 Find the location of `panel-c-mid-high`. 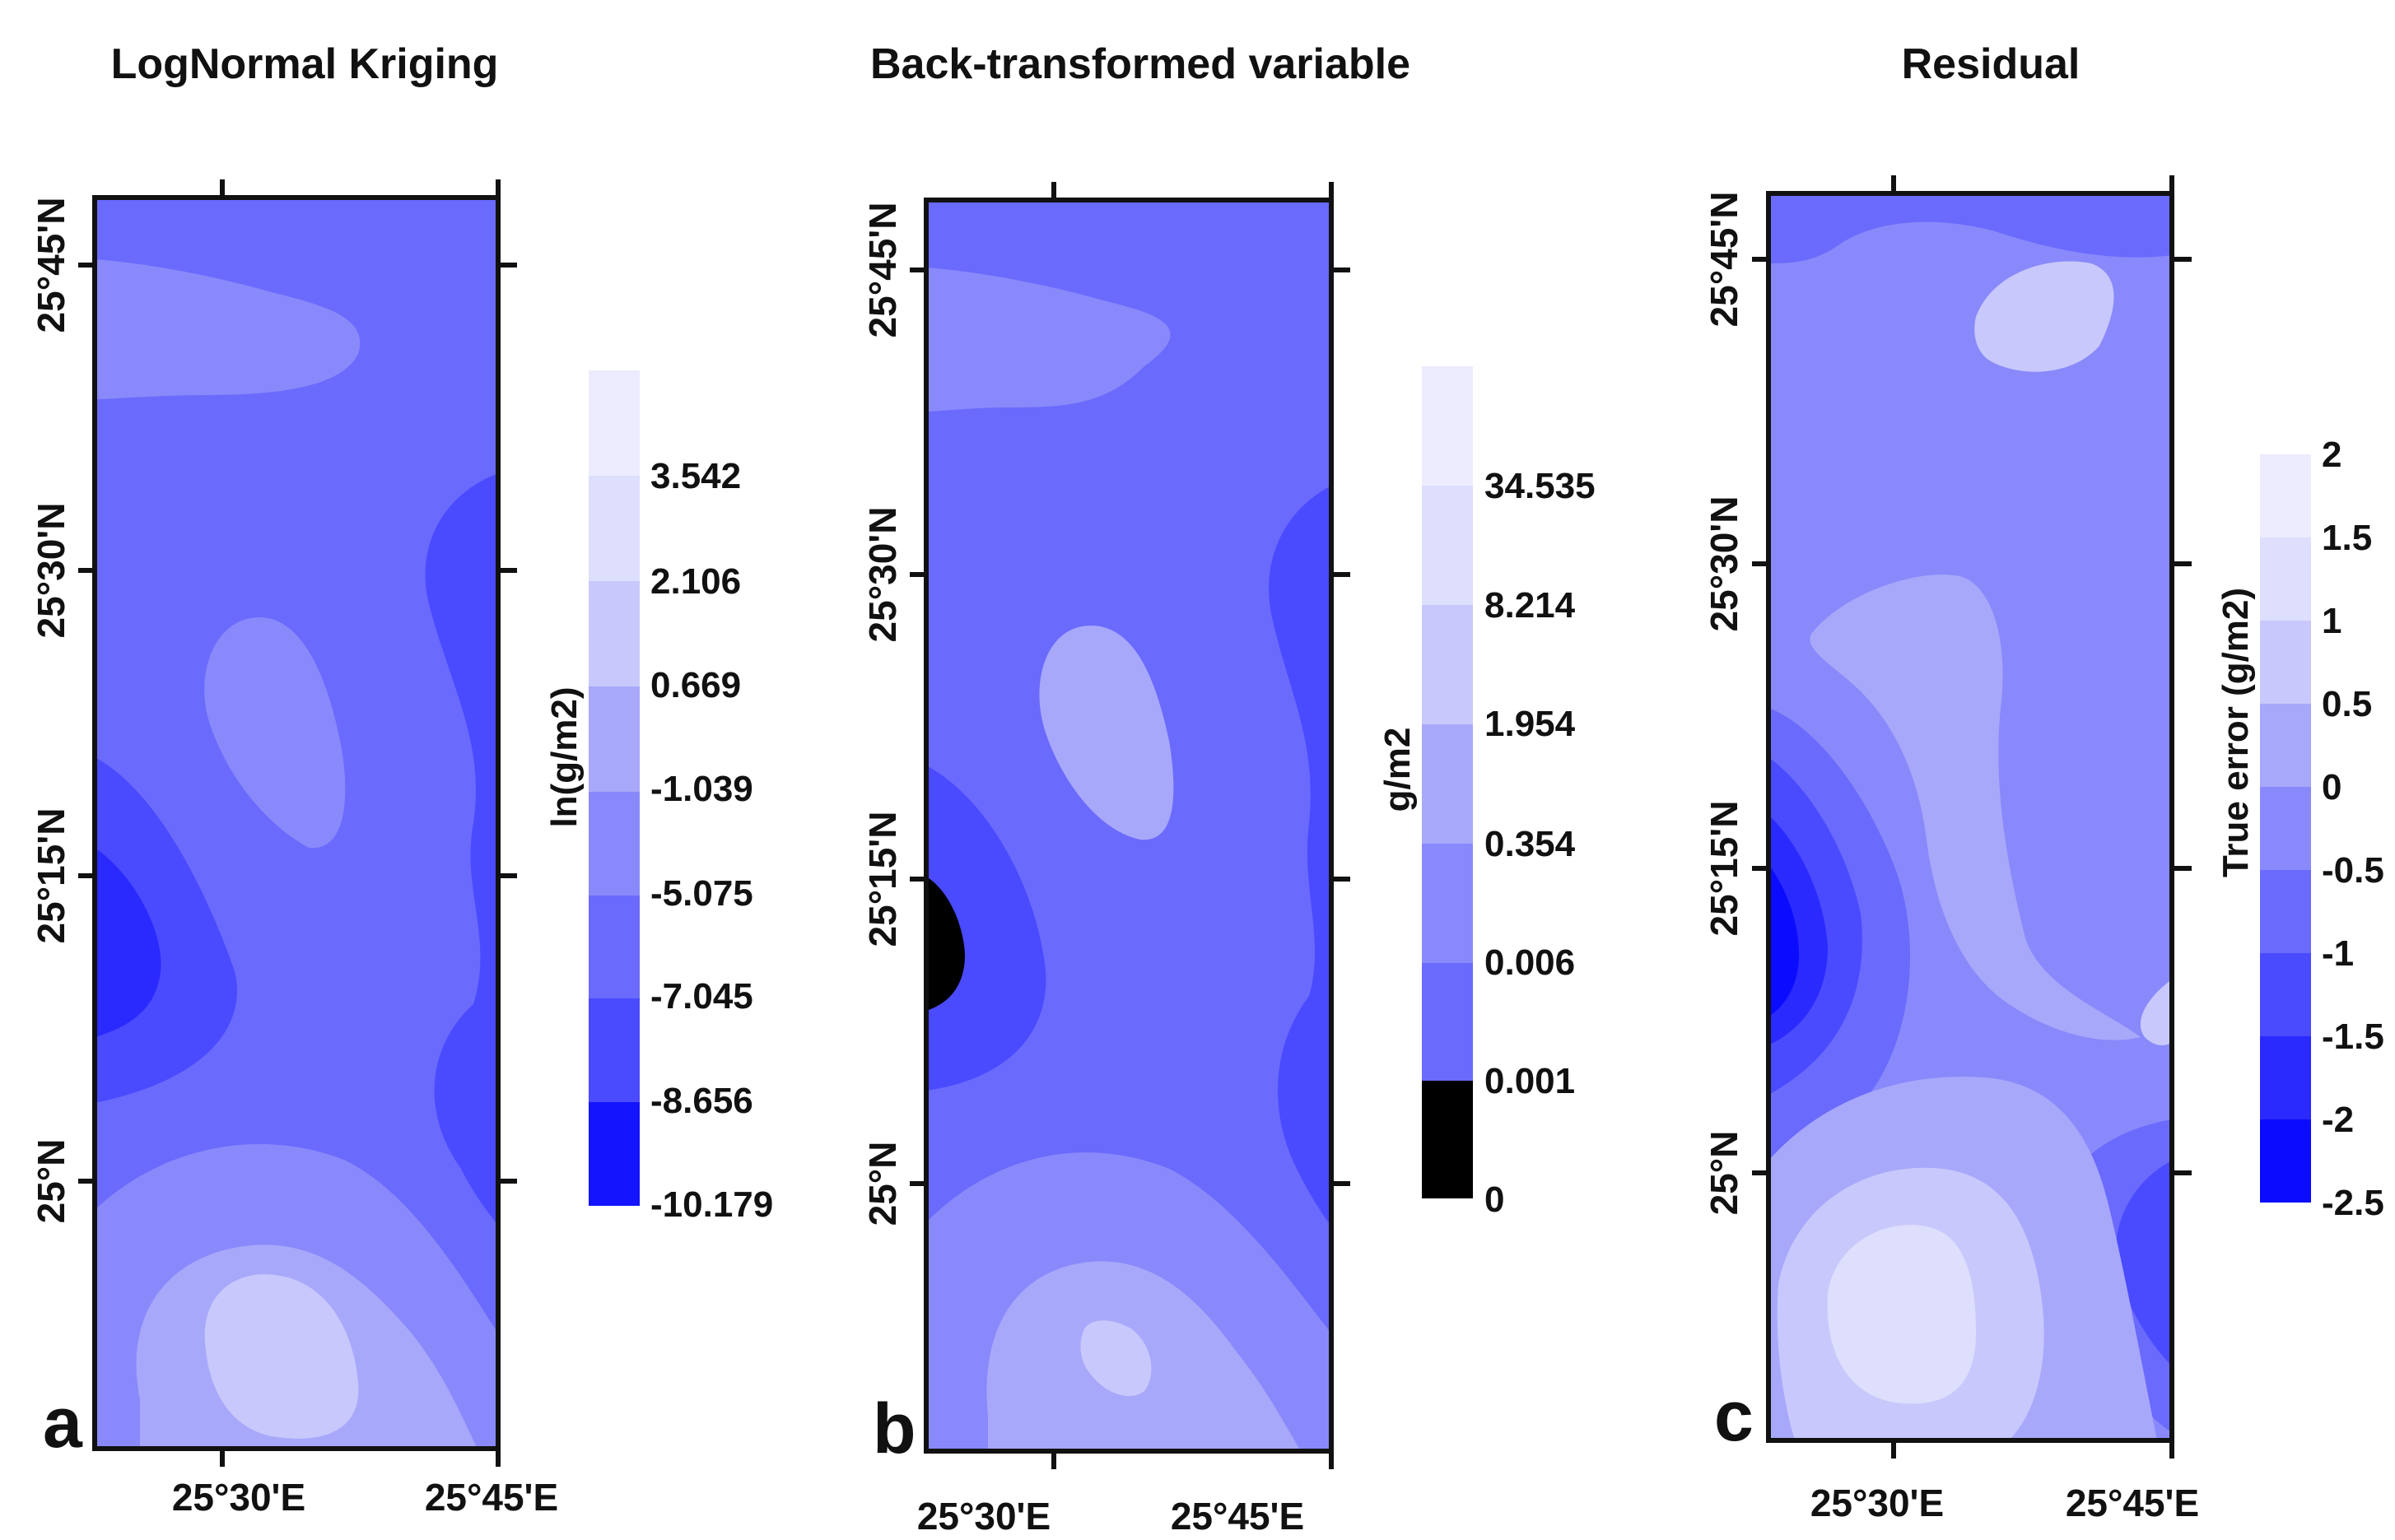

panel-c-mid-high is located at coordinates (1975, 807).